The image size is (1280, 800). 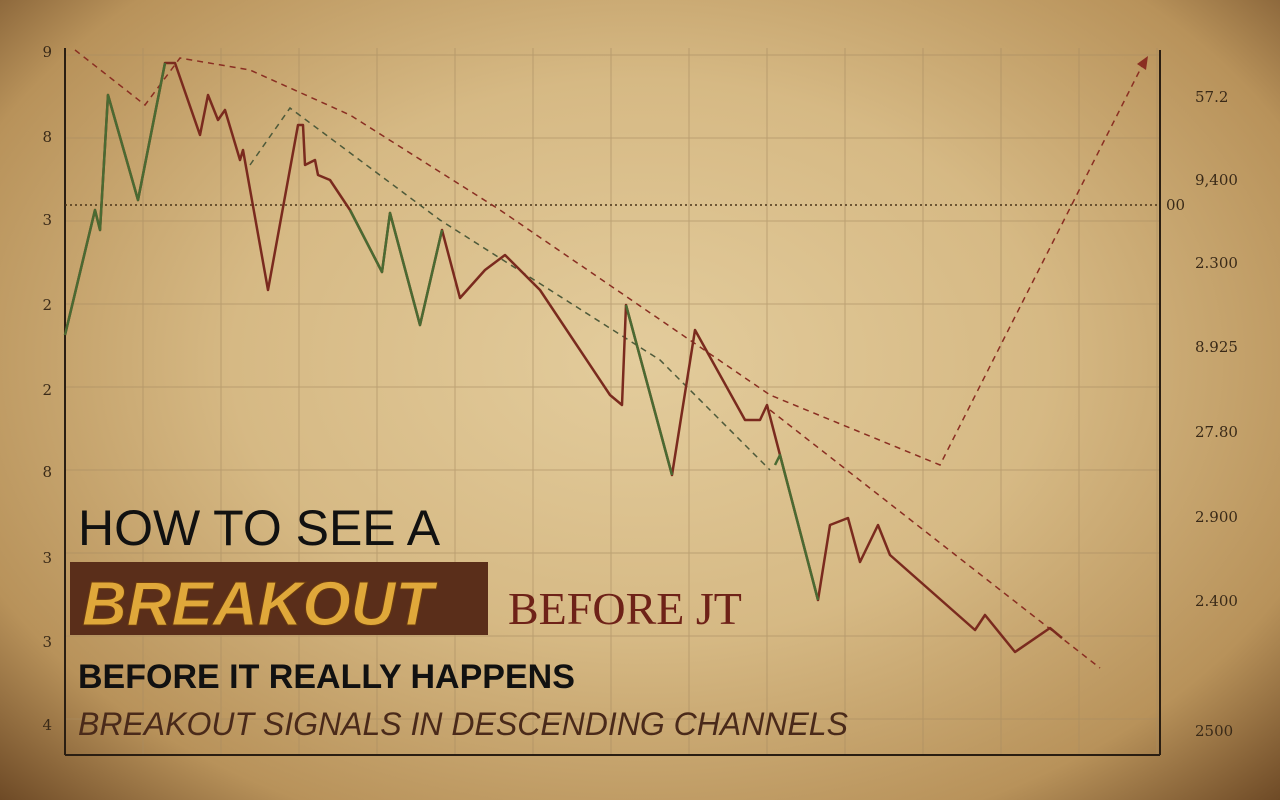 What do you see at coordinates (935, 539) in the screenshot?
I see `channel-line` at bounding box center [935, 539].